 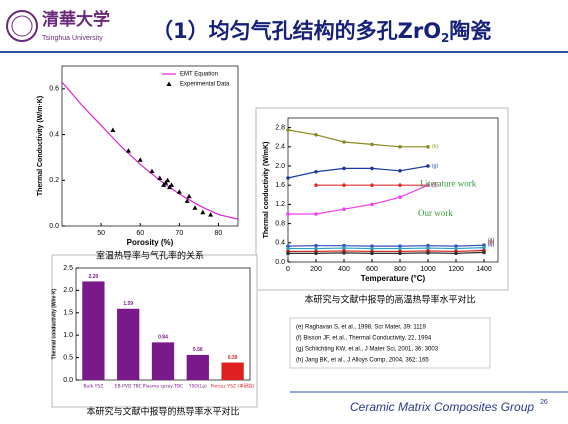 What do you see at coordinates (280, 127) in the screenshot?
I see `y-tick-label: 2.8` at bounding box center [280, 127].